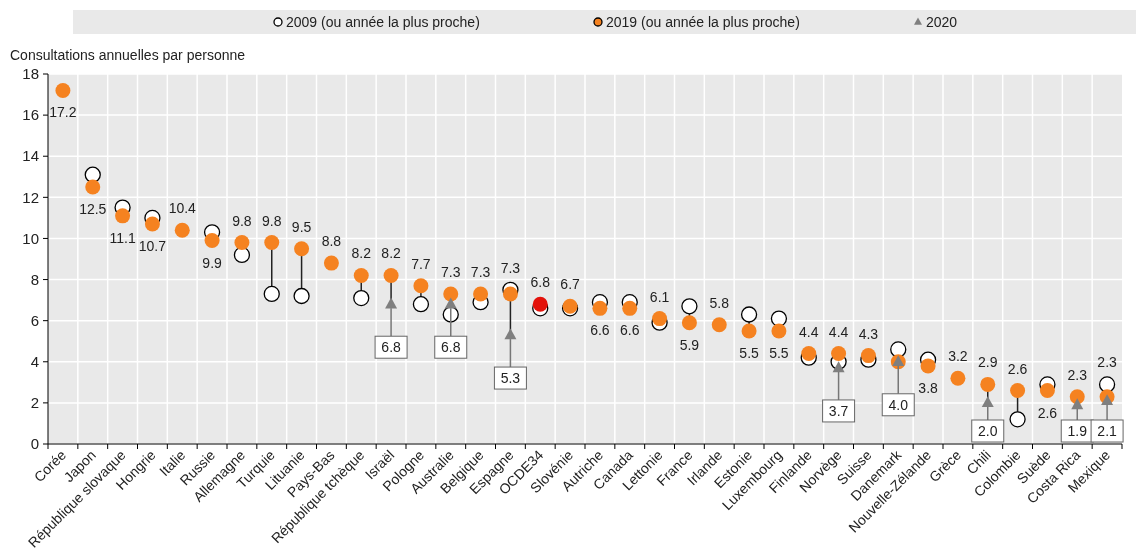 The height and width of the screenshot is (560, 1144). I want to click on data-label: 8.8, so click(331, 241).